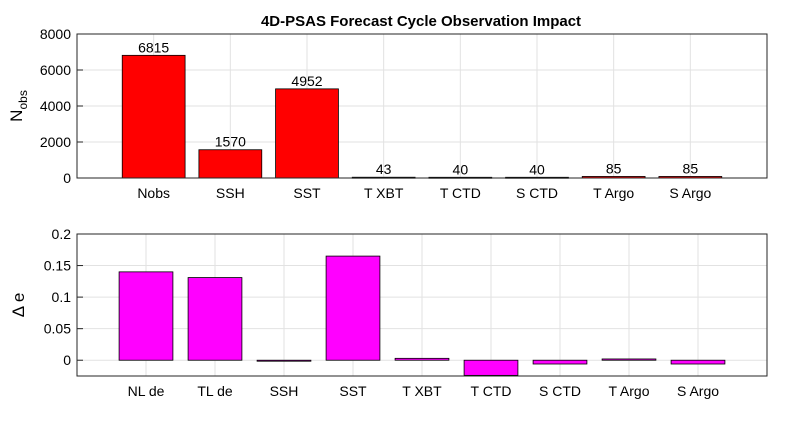  I want to click on bar-s-ctd, so click(560, 362).